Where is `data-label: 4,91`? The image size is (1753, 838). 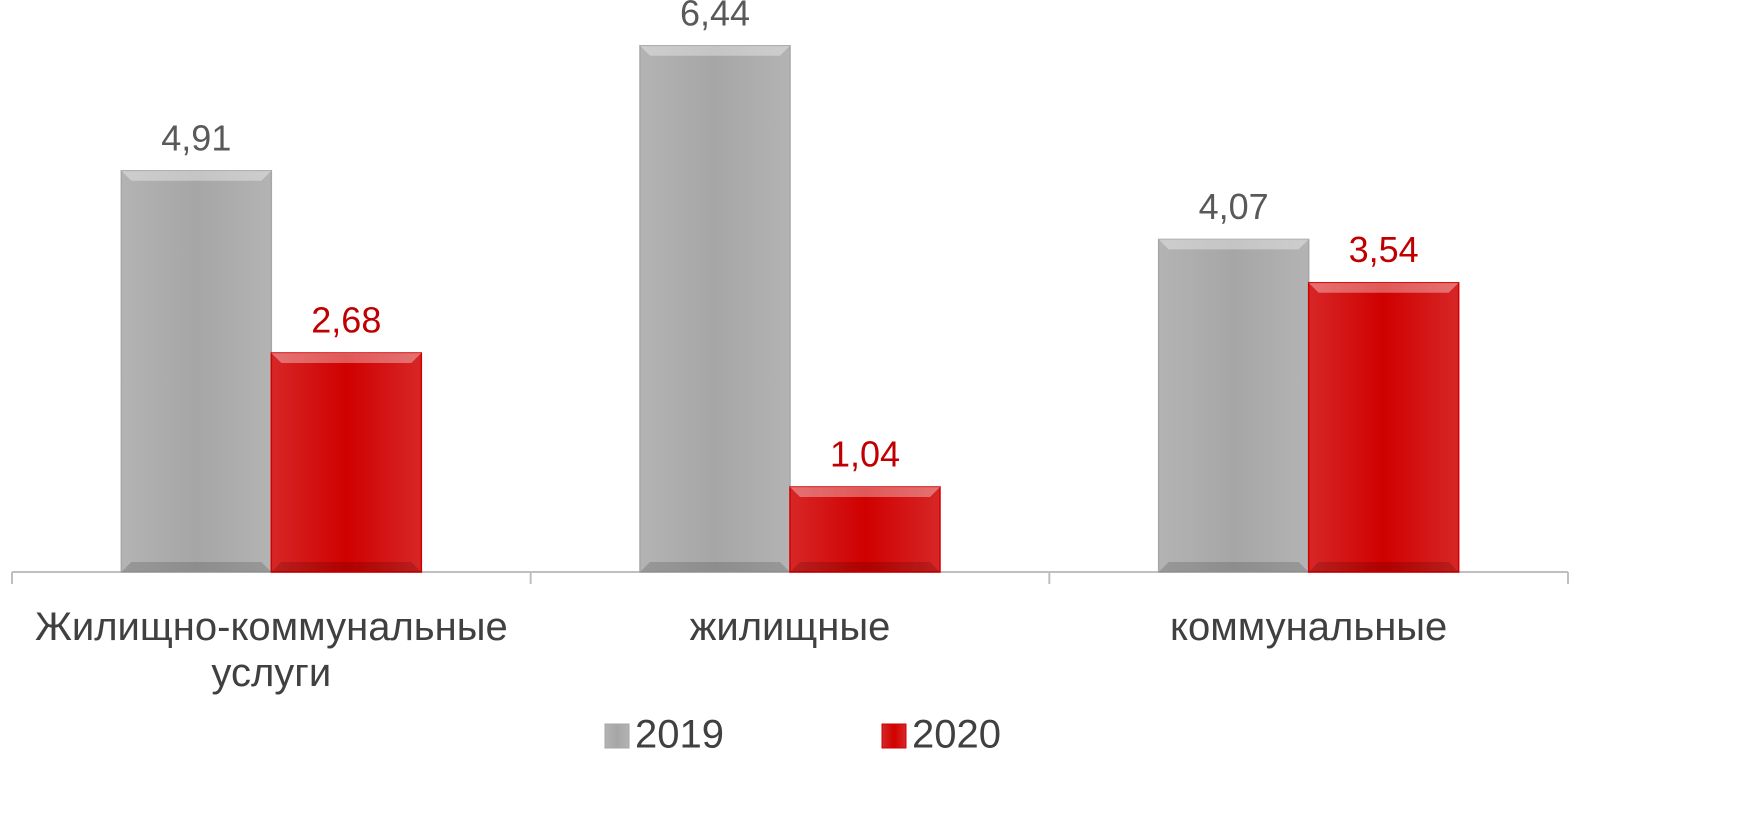 data-label: 4,91 is located at coordinates (196, 137).